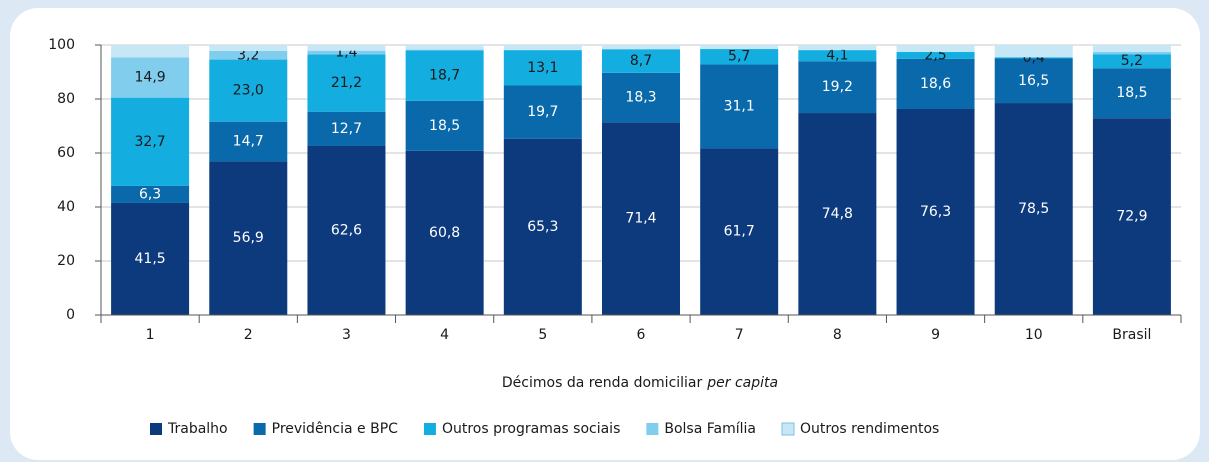  I want to click on value-label: 21,2, so click(346, 83).